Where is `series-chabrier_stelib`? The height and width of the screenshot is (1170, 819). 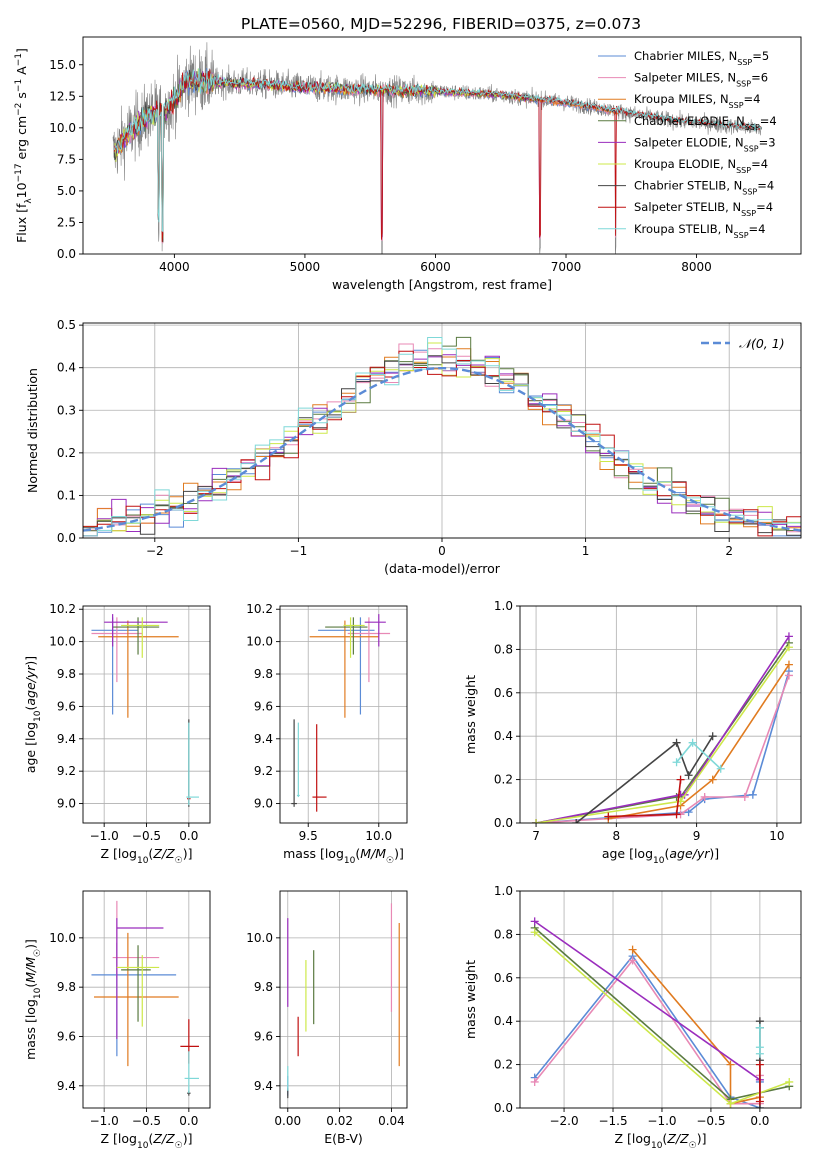 series-chabrier_stelib is located at coordinates (644, 777).